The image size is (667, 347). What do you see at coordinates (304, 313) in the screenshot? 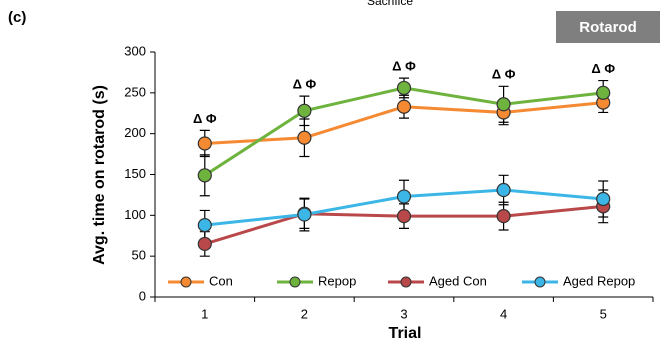
I see `x-tick-label: 2` at bounding box center [304, 313].